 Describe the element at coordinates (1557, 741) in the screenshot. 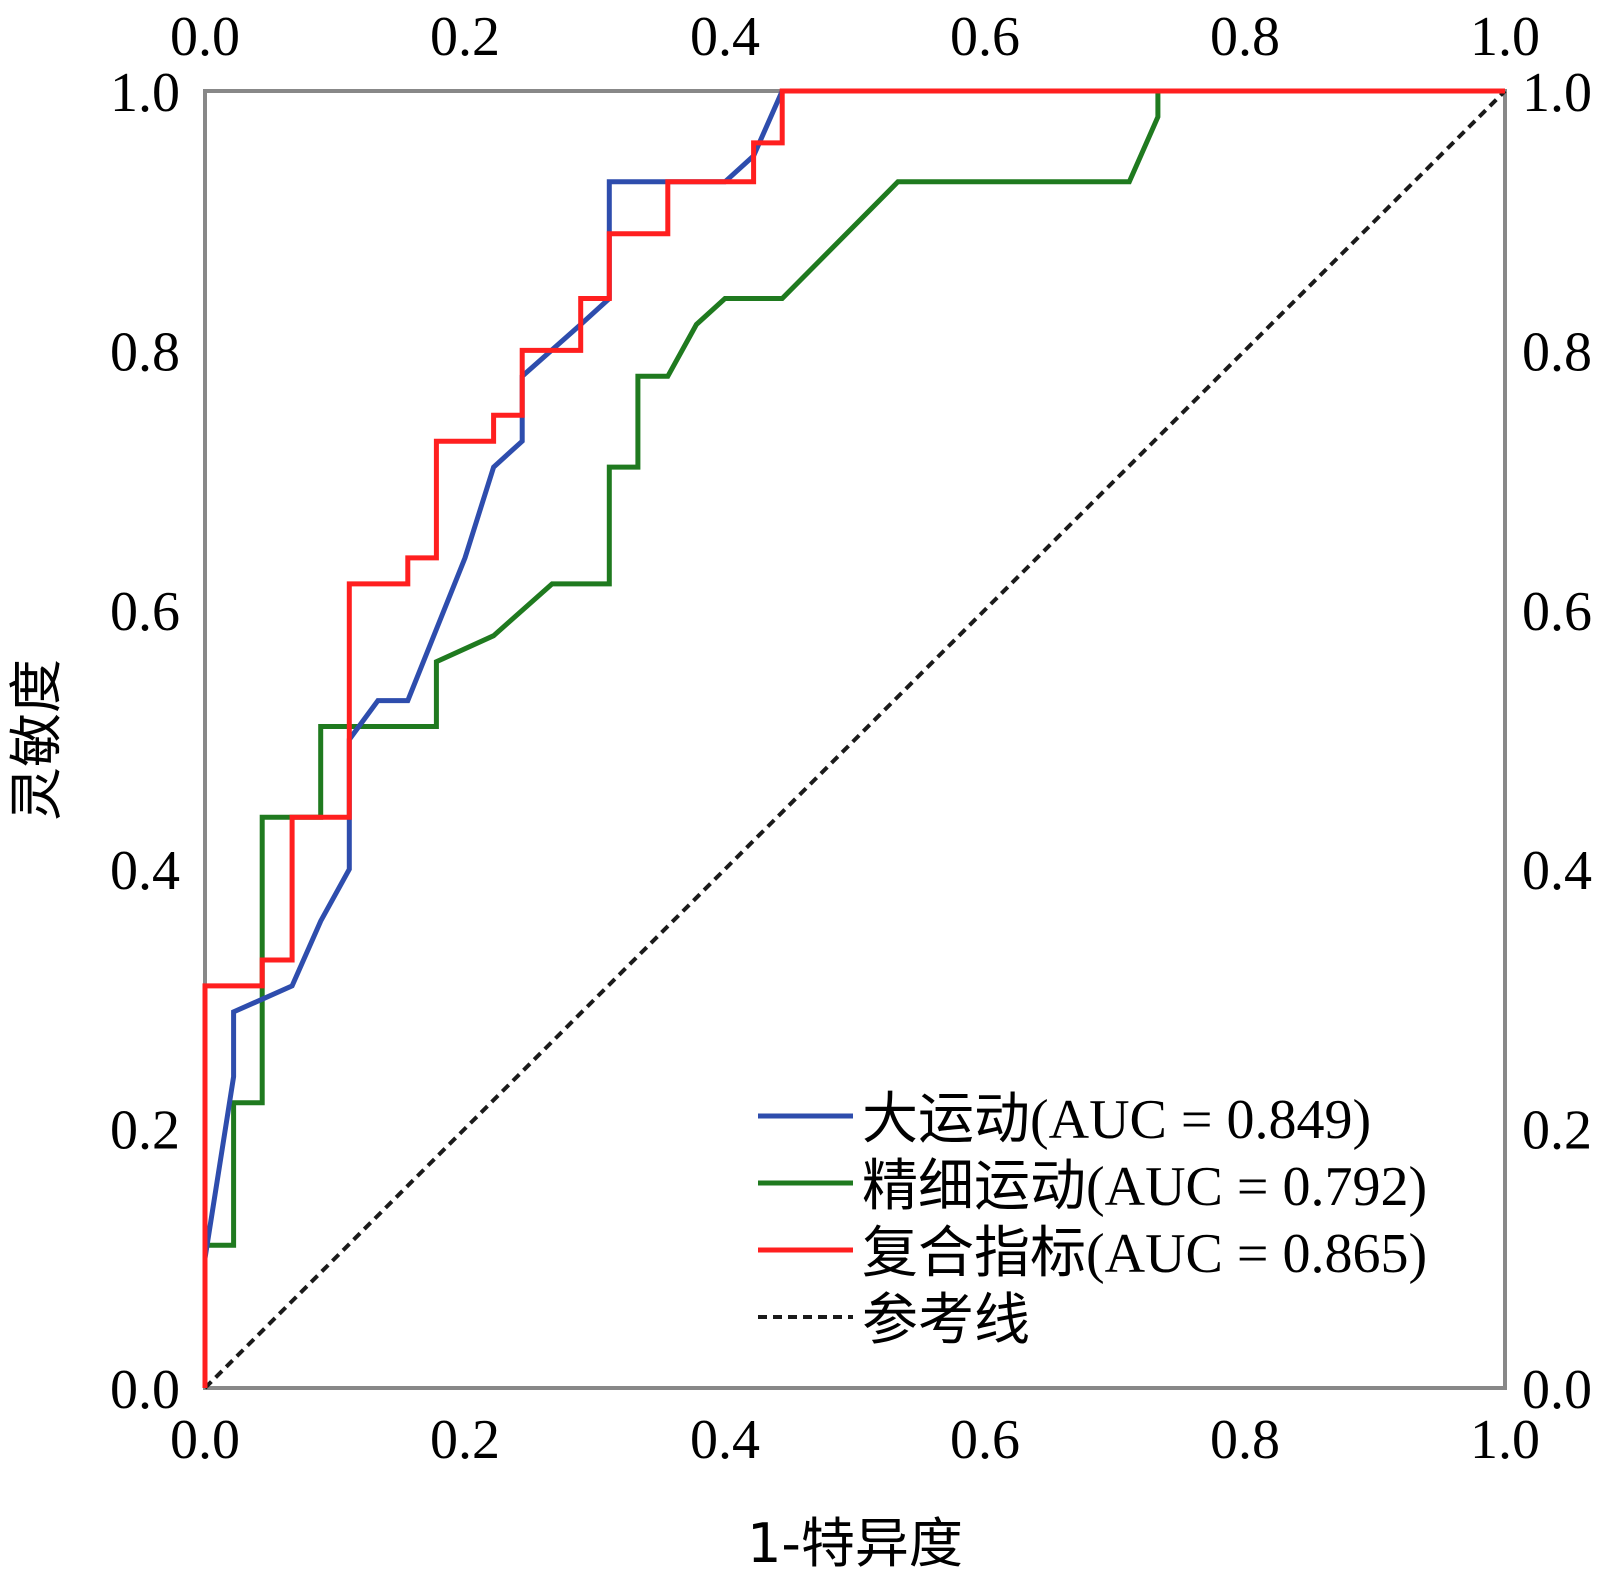

I see `y-axis-right-ticks: 0.0 0.2 0.4 0.6 0.8 1.0` at that location.